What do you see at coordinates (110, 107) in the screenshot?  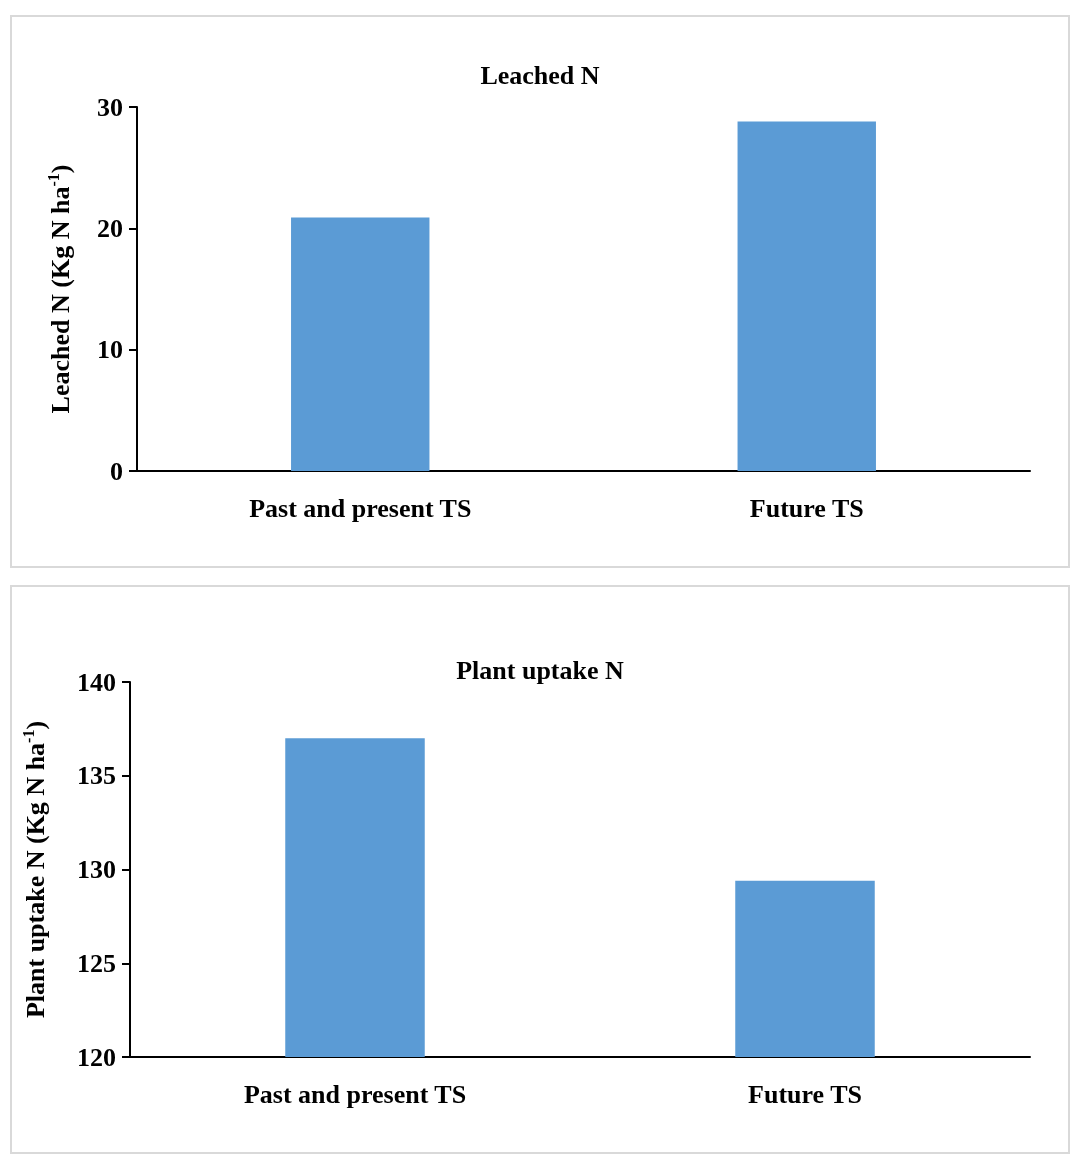 I see `y-tick-label: 30` at bounding box center [110, 107].